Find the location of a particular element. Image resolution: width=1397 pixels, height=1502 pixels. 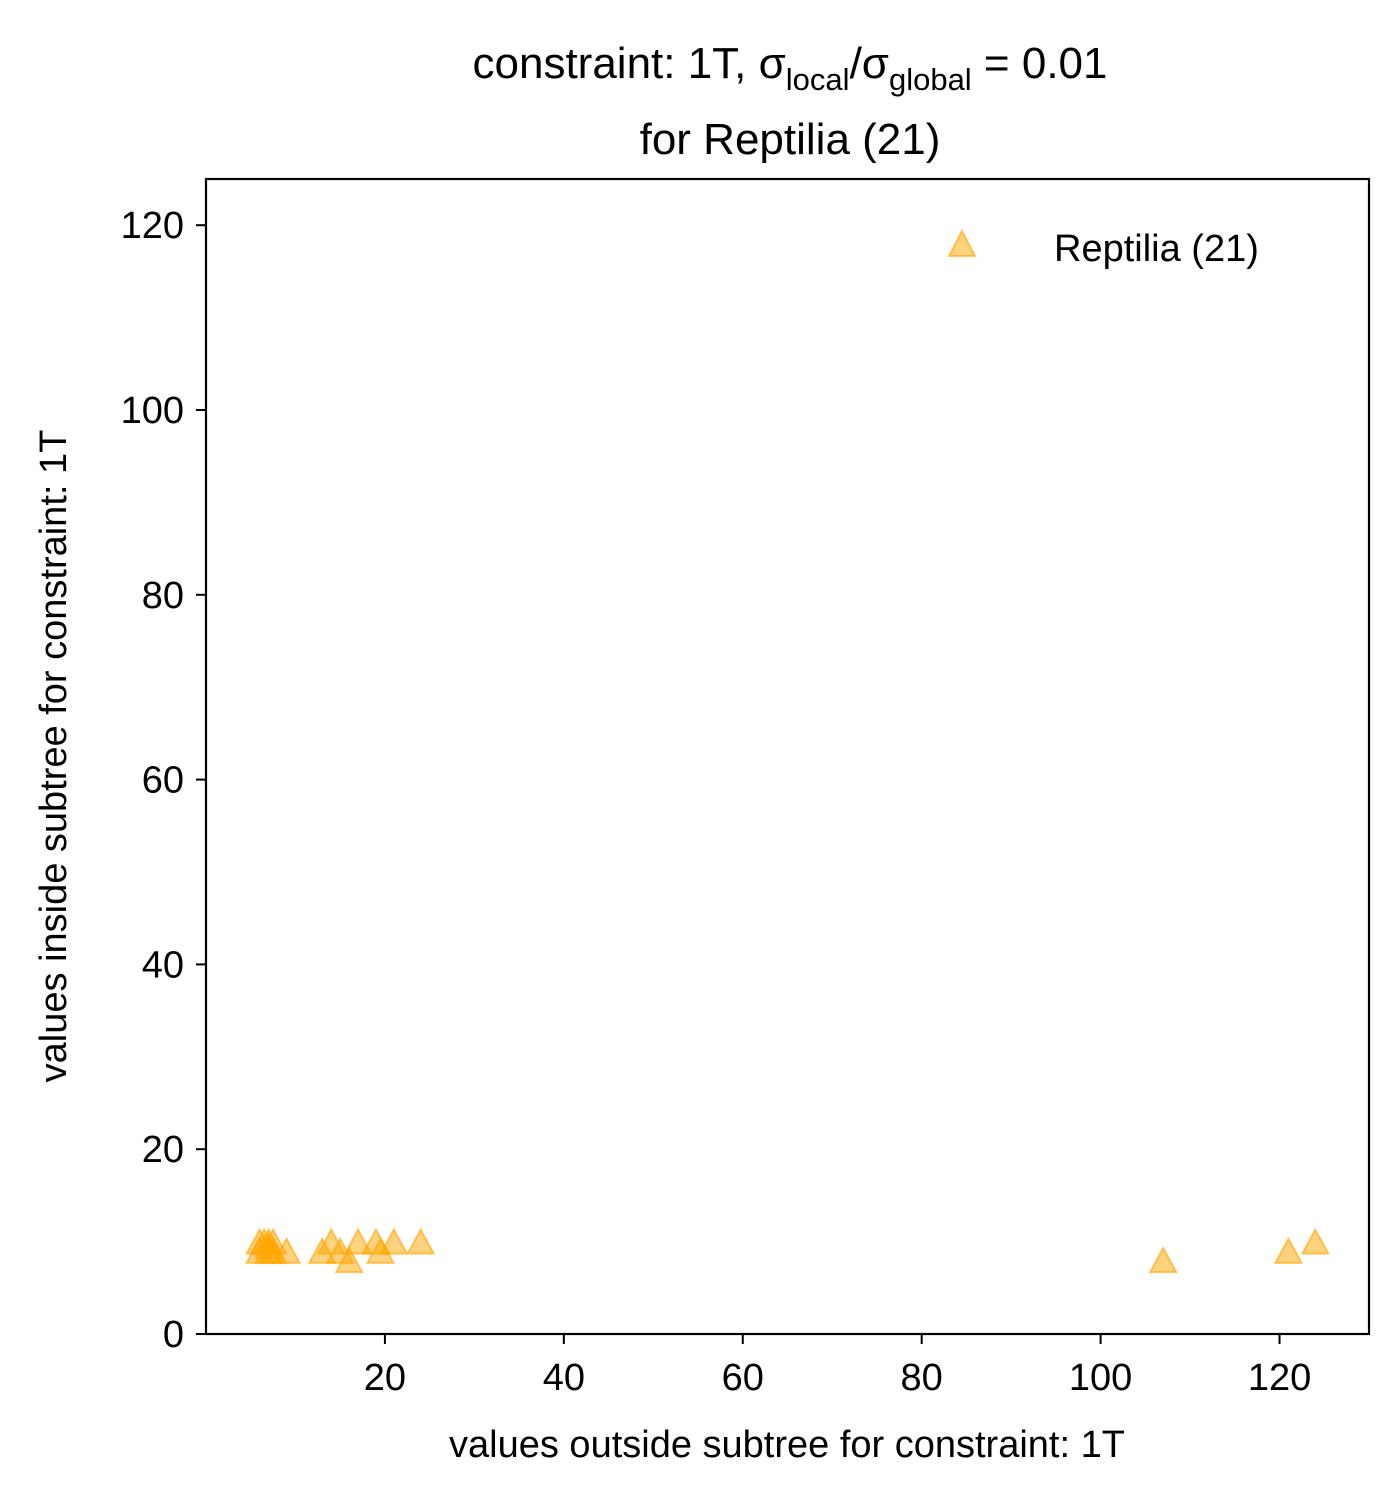

chart-title-subscript-local: local is located at coordinates (818, 79).